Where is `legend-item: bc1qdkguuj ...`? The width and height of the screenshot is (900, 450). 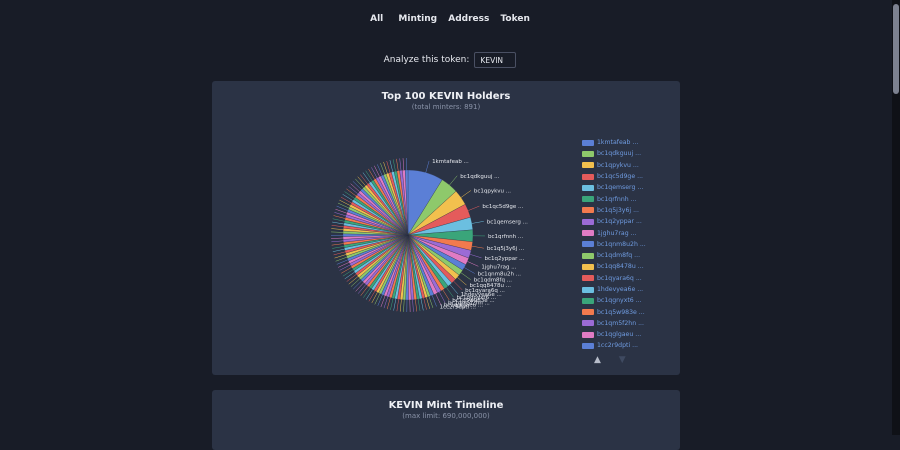
legend-item: bc1qdkguuj ... is located at coordinates (630, 153).